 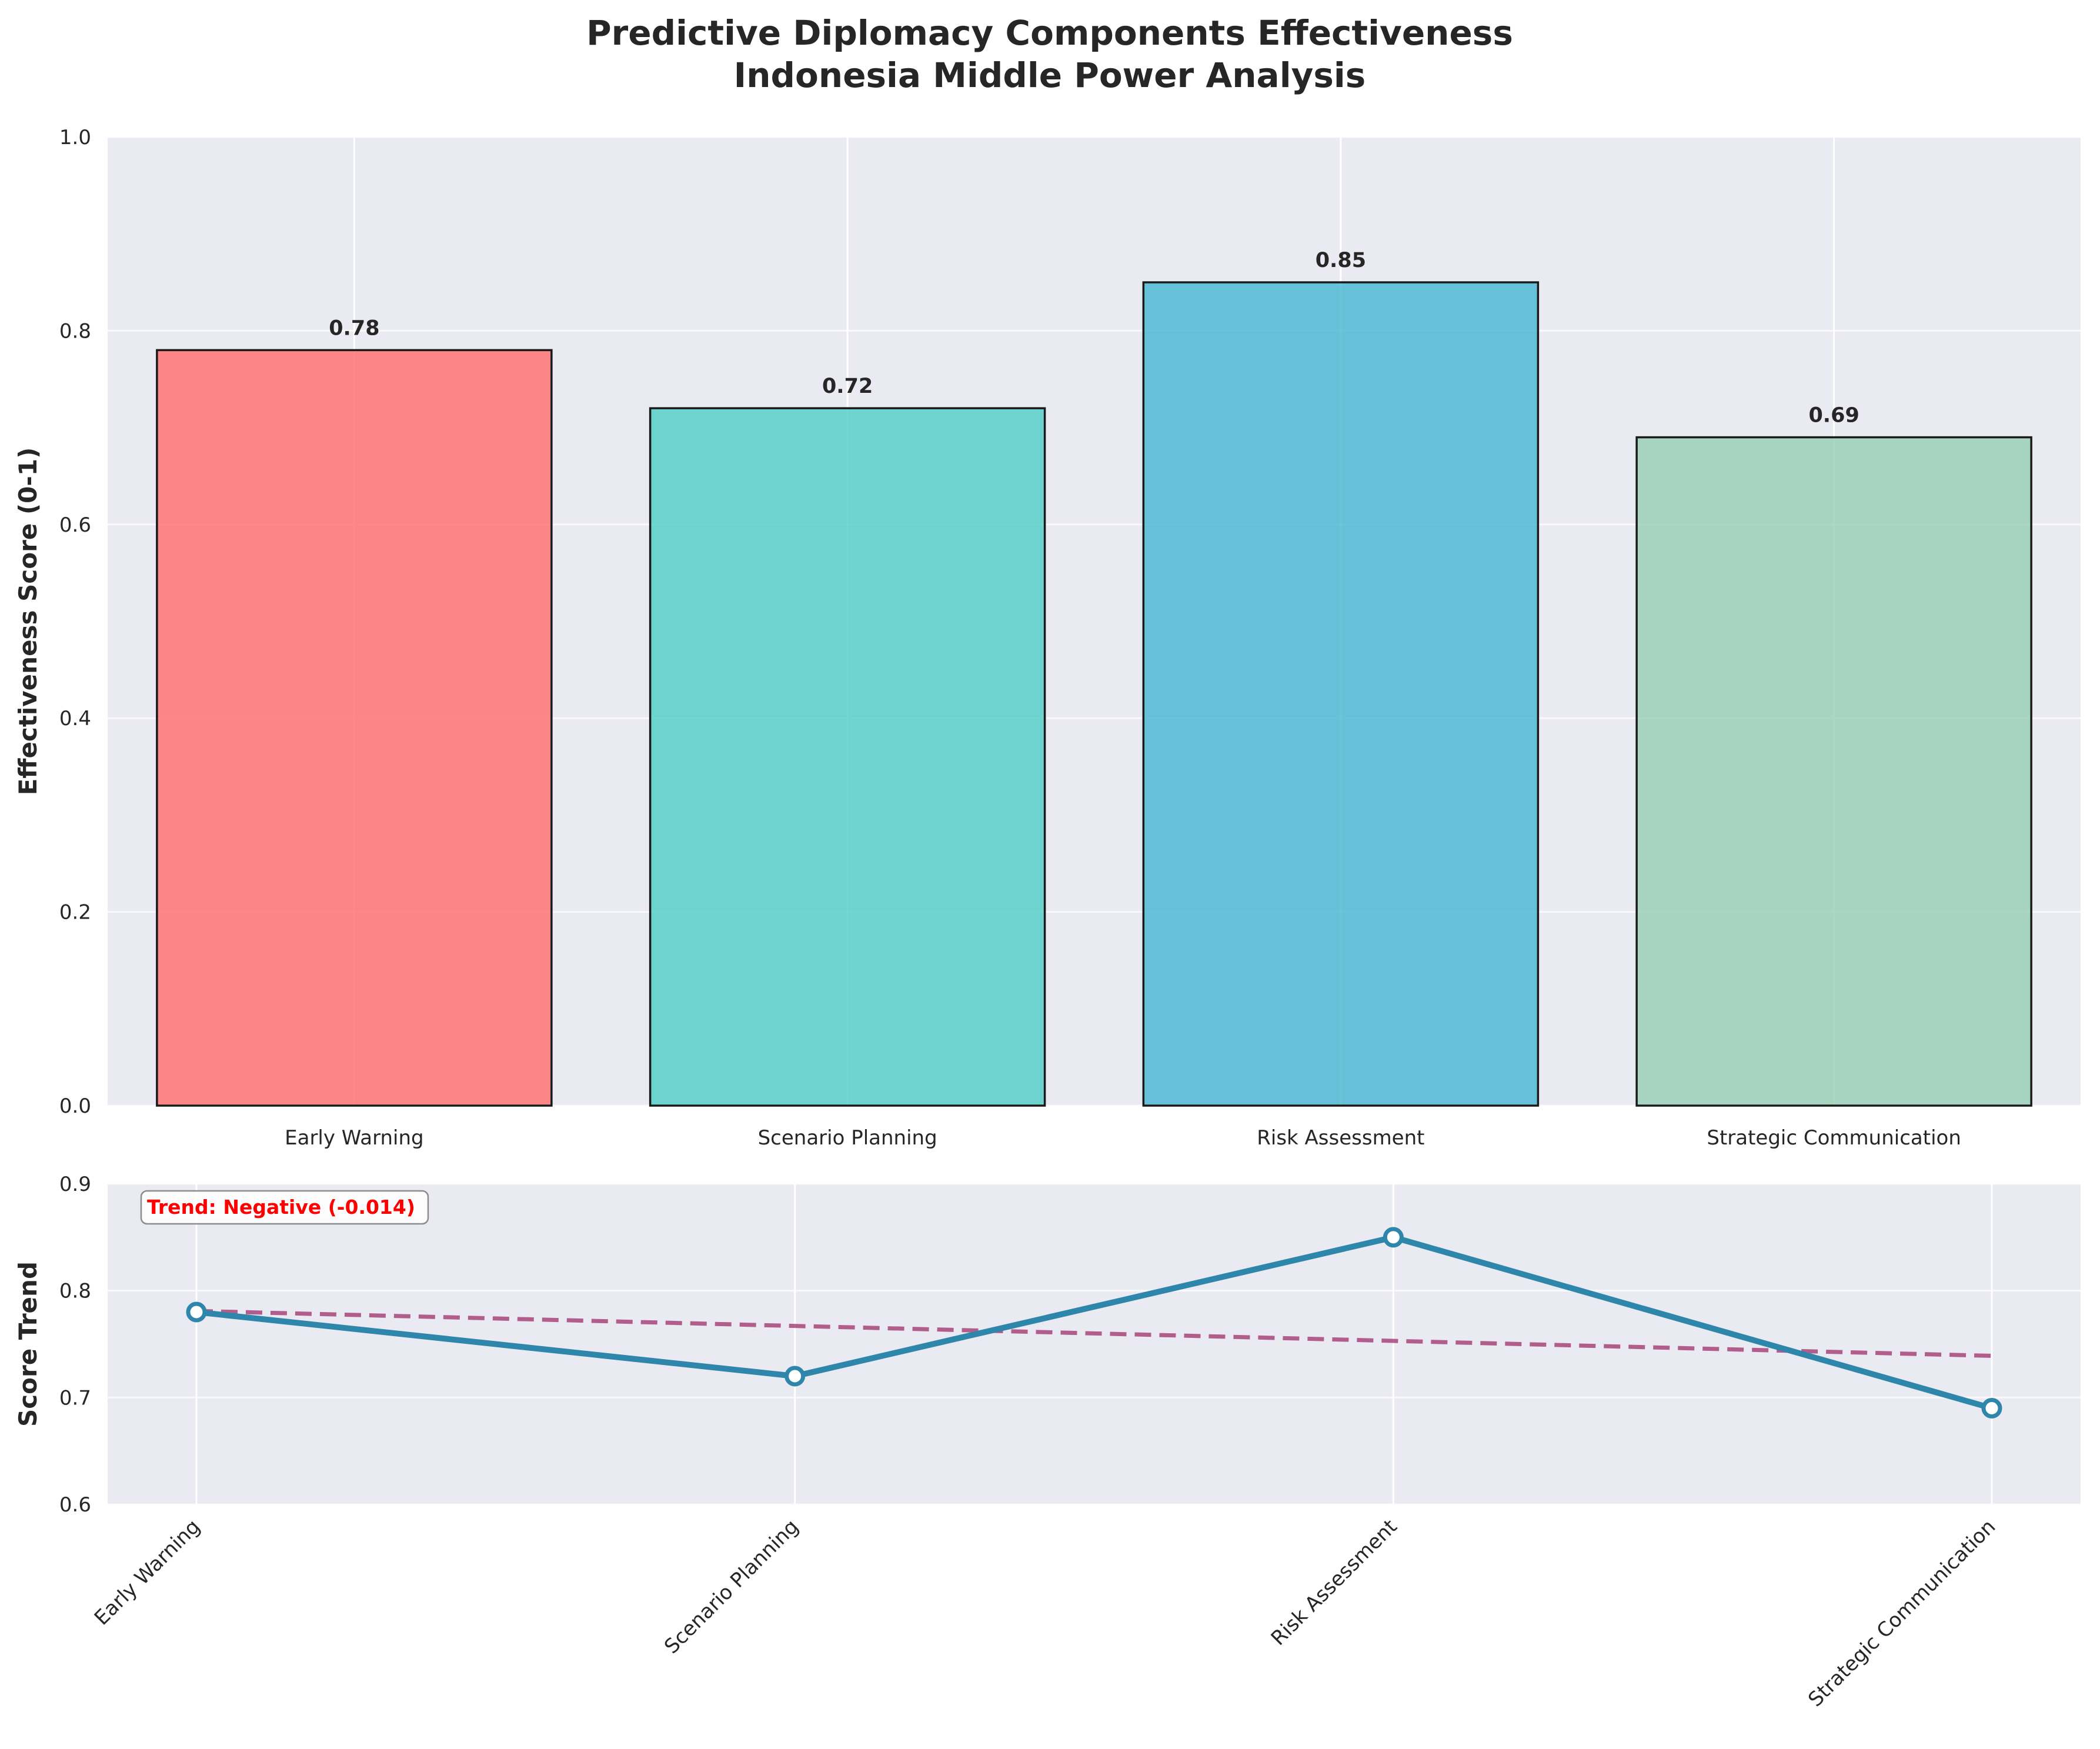 I want to click on trend-x-tick-label: Risk Assessment, so click(x=1334, y=1582).